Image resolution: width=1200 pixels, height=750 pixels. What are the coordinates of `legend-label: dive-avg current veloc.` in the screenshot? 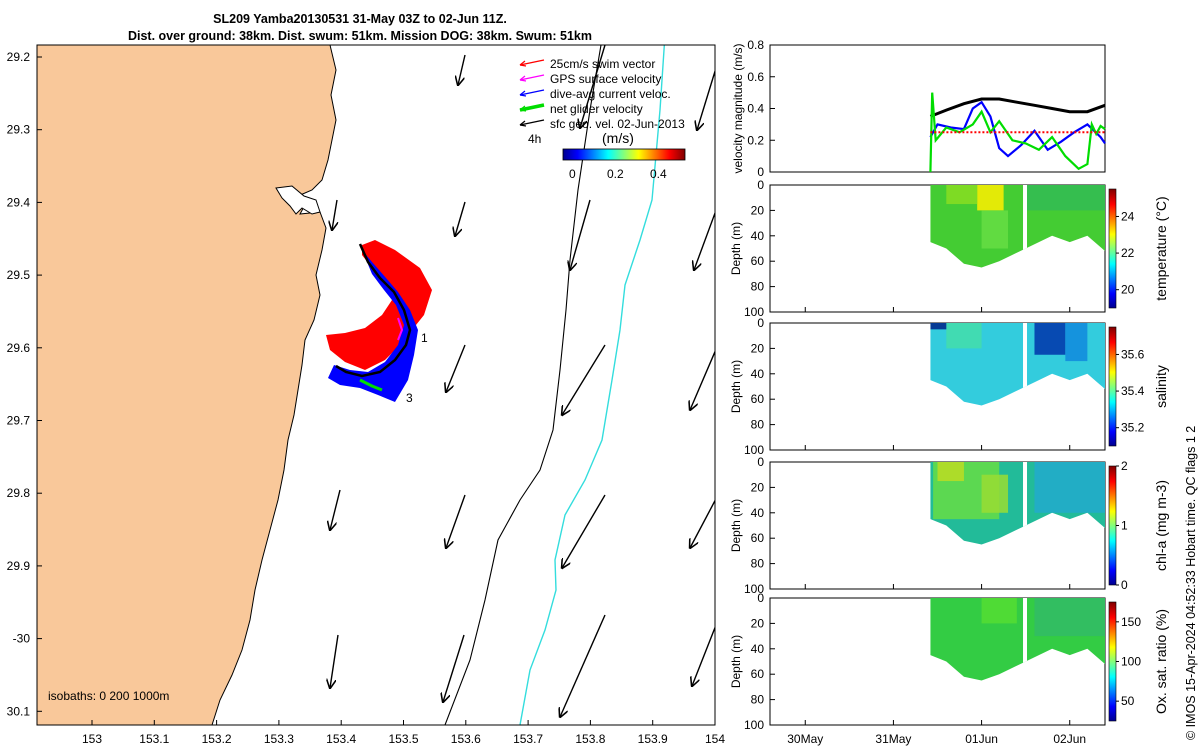 It's located at (610, 94).